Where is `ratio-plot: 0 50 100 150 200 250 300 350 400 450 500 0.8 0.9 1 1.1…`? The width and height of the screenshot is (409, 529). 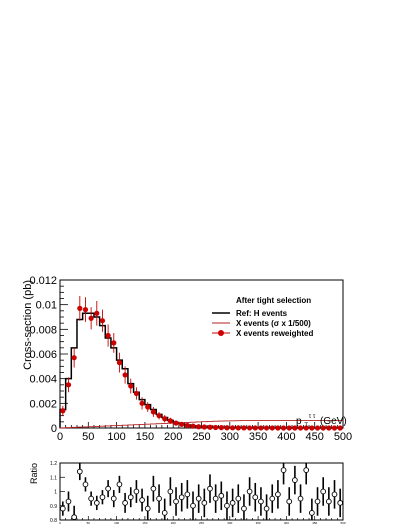
ratio-plot: 0 50 100 150 200 250 300 350 400 450 500 0.8 0.9 1 1.1… is located at coordinates (187, 493).